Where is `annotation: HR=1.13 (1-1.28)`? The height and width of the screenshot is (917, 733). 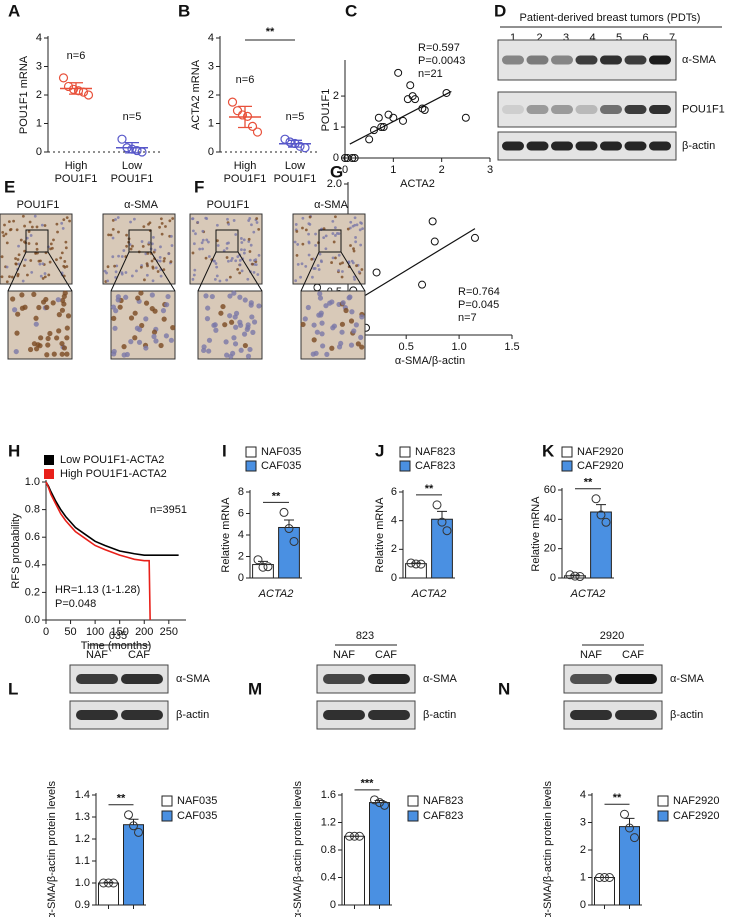 annotation: HR=1.13 (1-1.28) is located at coordinates (97, 590).